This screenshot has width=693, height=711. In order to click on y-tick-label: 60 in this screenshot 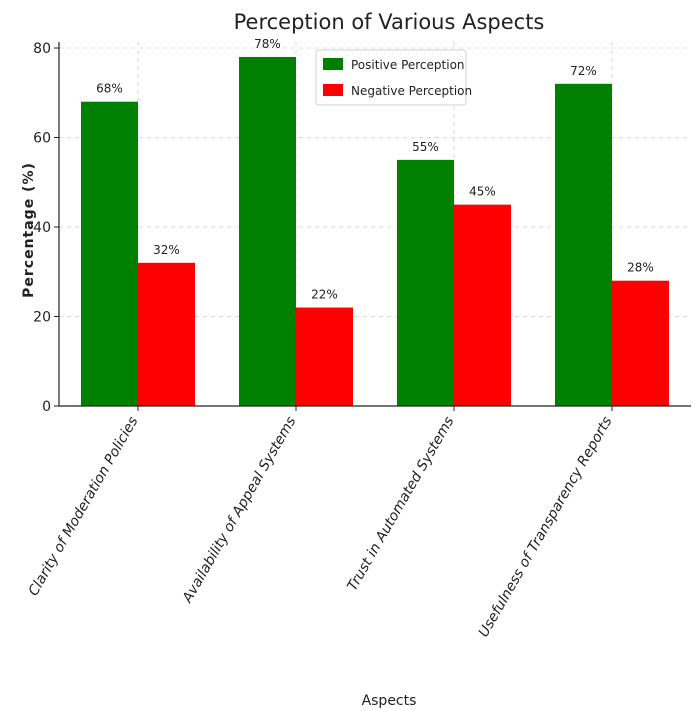, I will do `click(42, 139)`.